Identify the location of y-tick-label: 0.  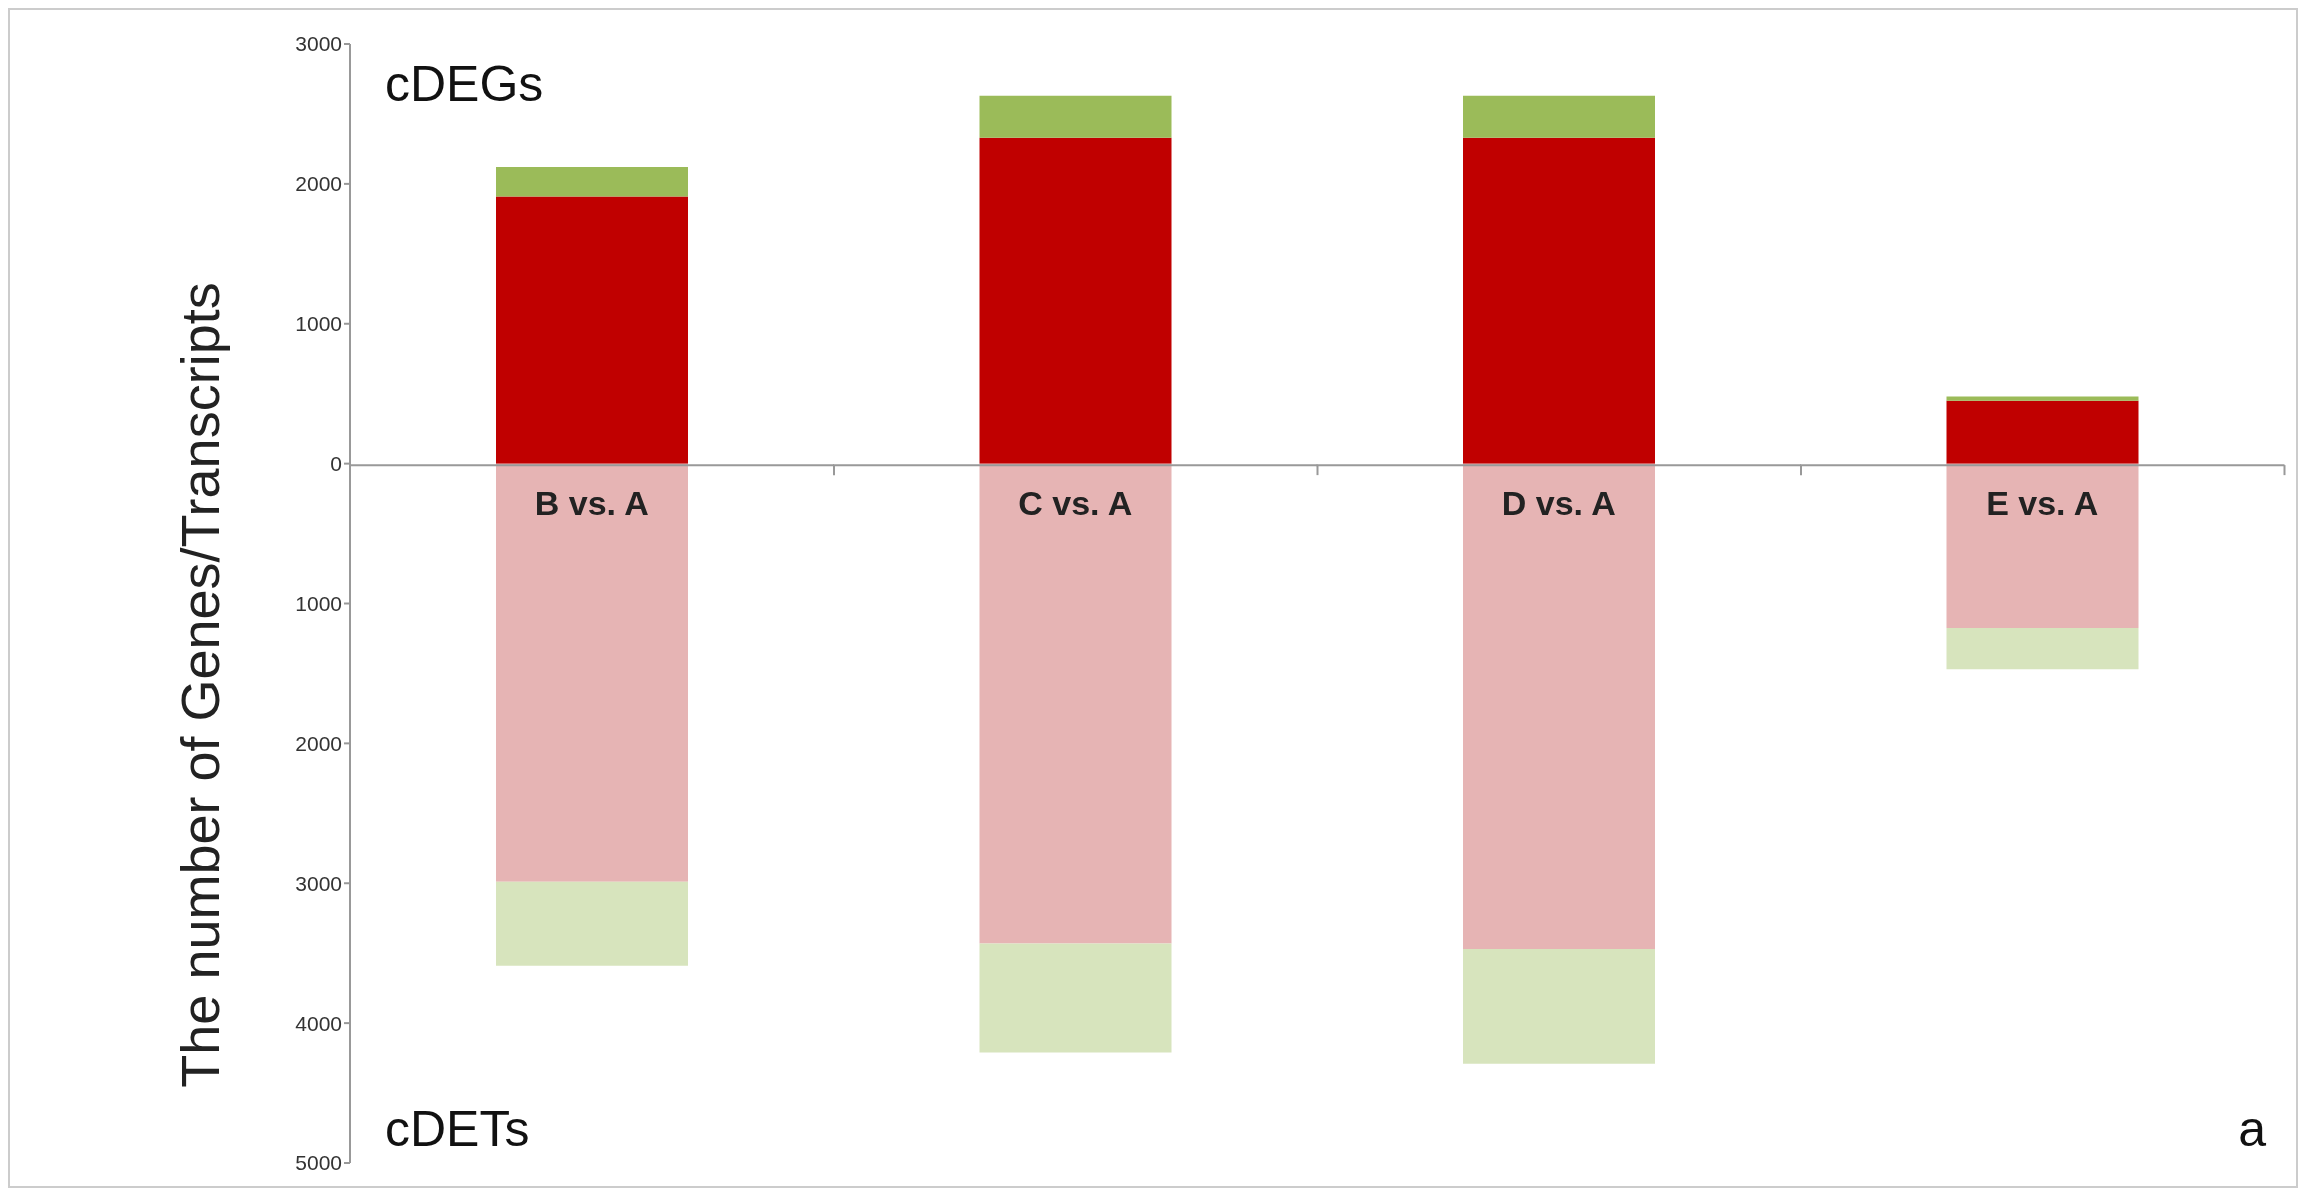
(336, 464).